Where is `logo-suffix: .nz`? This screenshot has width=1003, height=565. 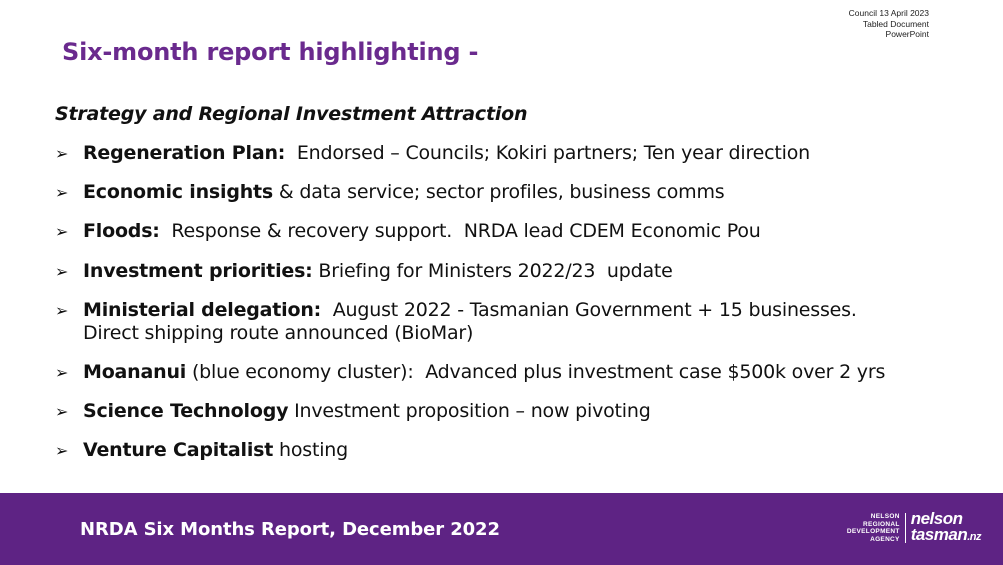 logo-suffix: .nz is located at coordinates (974, 537).